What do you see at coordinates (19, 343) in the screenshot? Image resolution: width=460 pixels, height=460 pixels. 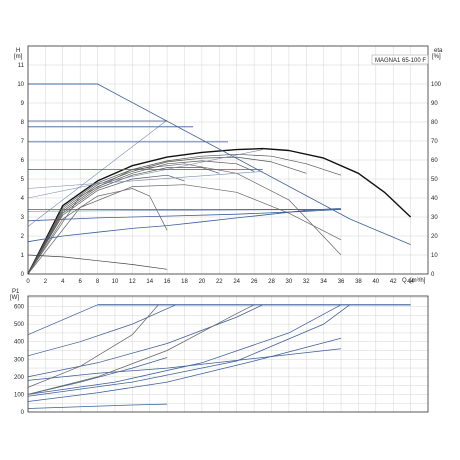 I see `p1-tick-label: 400` at bounding box center [19, 343].